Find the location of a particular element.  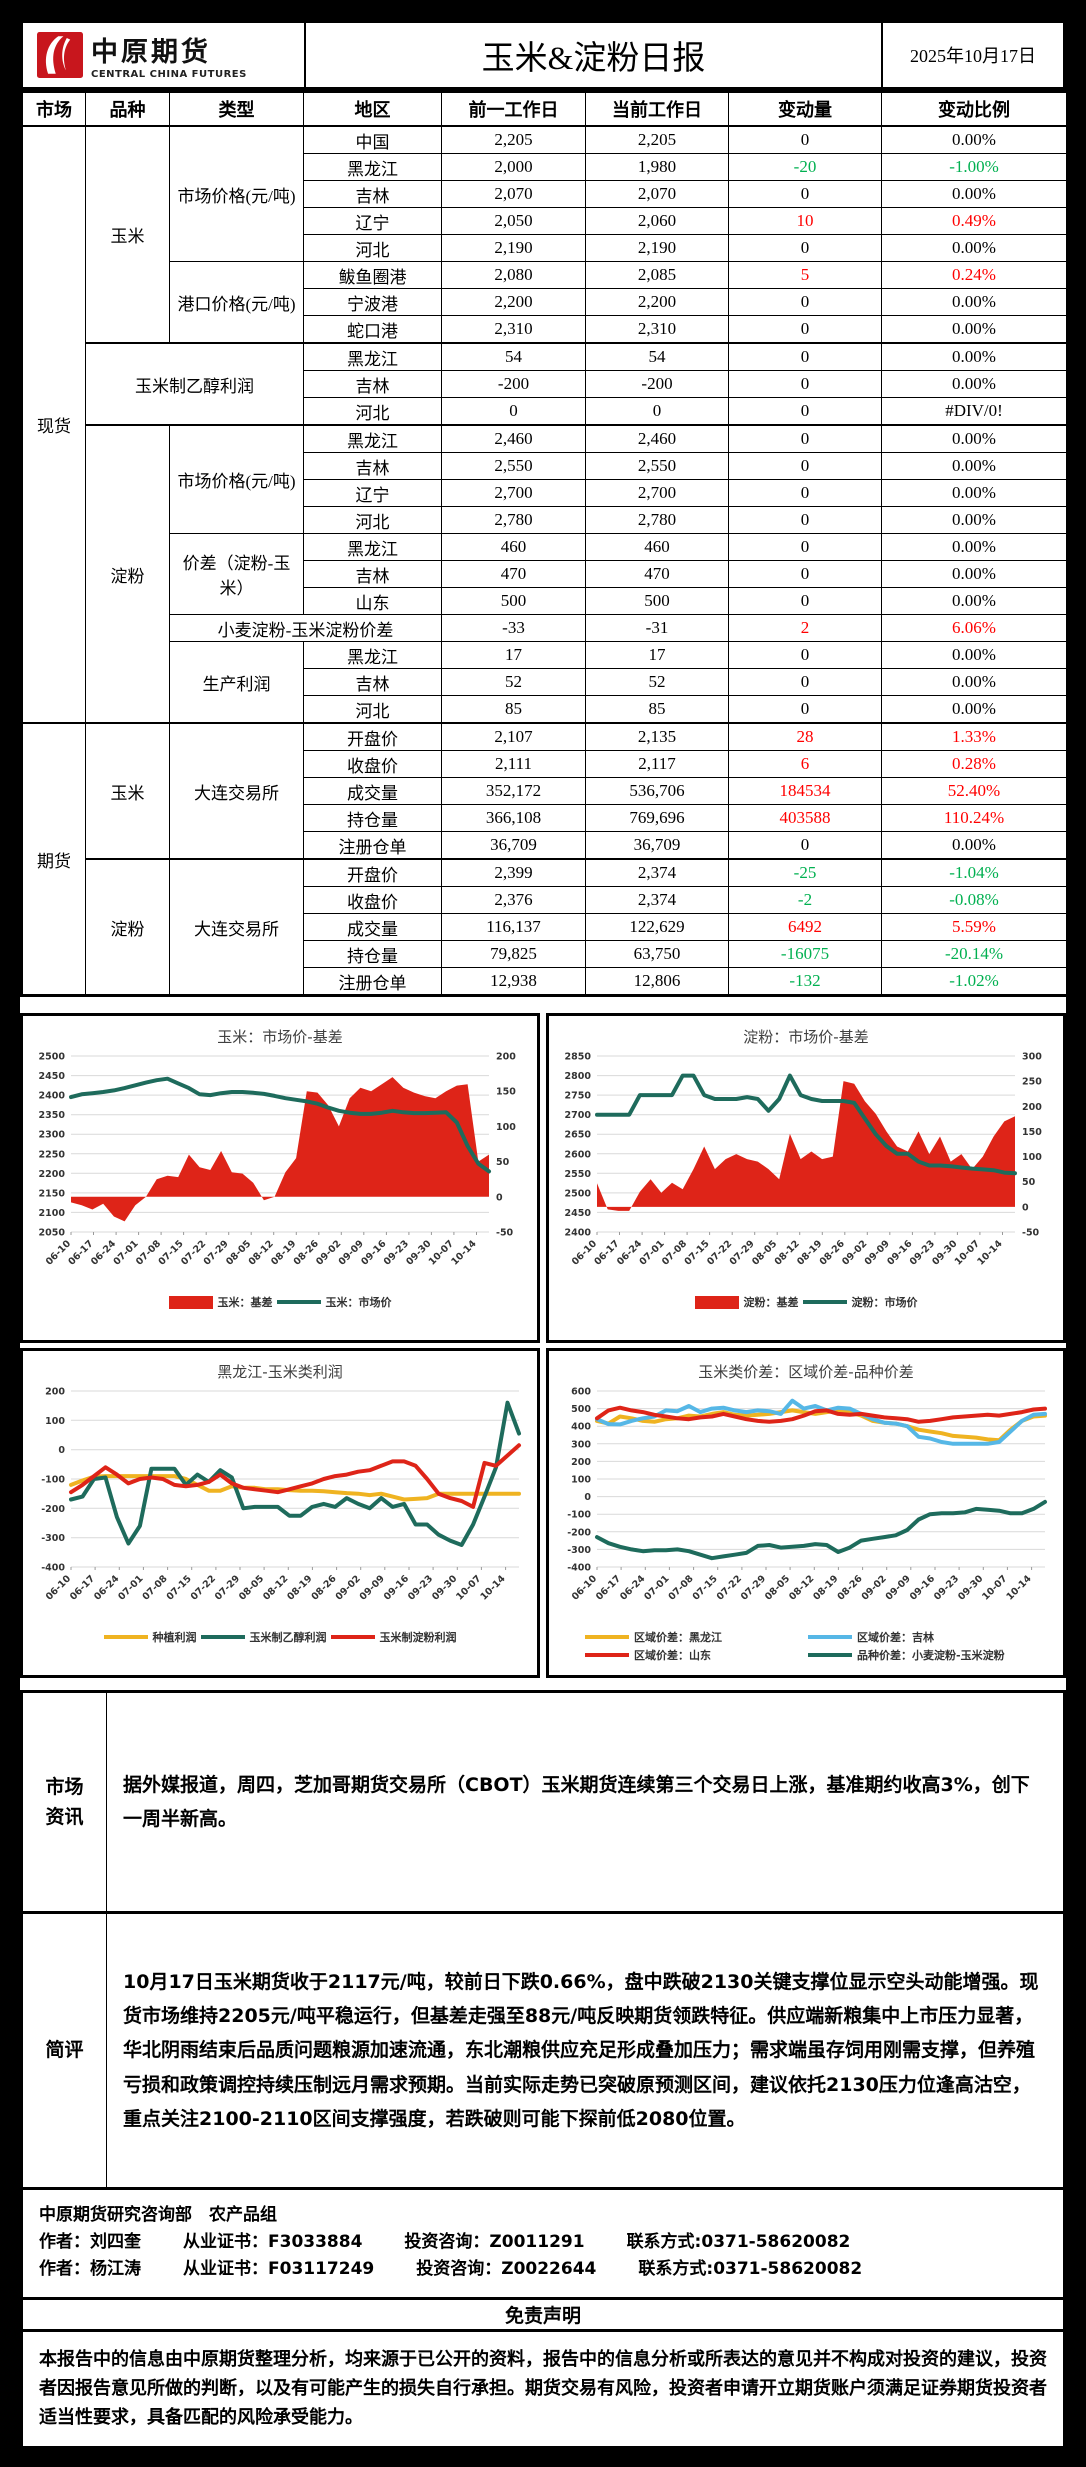

market-news-label: 市场资讯 is located at coordinates (65, 1802).